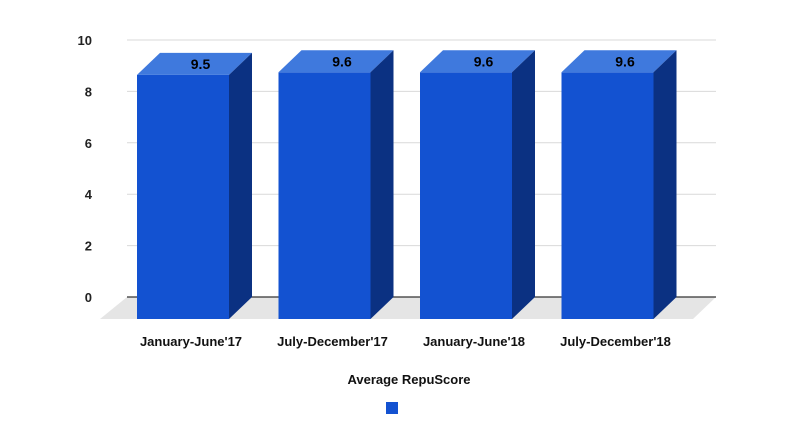  Describe the element at coordinates (85, 169) in the screenshot. I see `y-axis-ticks: 0 2 4 6 8 10` at that location.